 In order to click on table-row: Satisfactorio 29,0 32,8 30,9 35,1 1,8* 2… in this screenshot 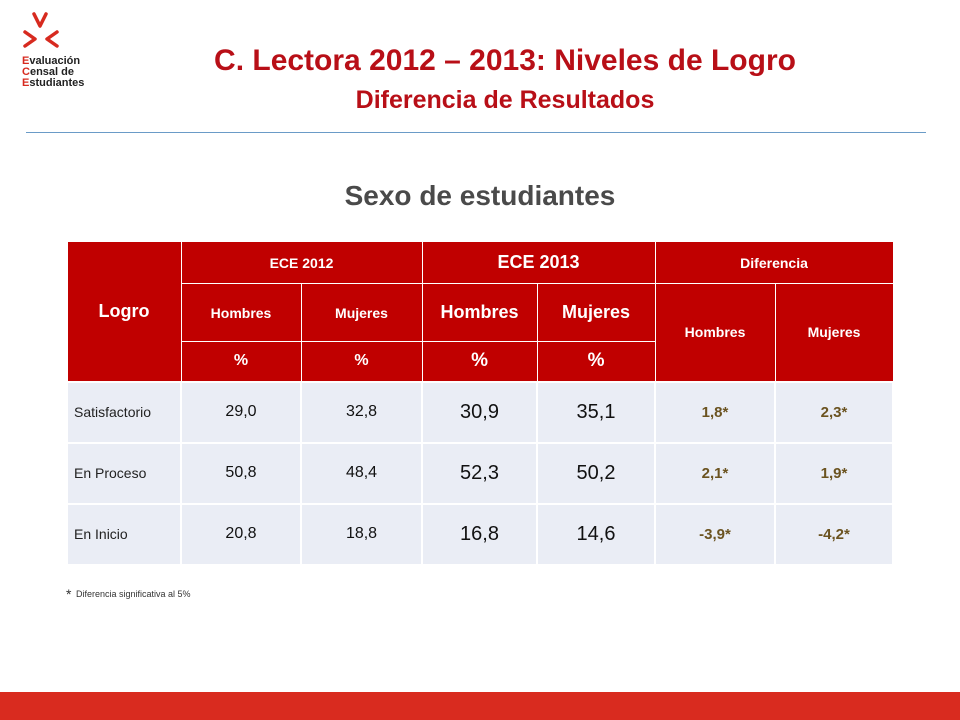, I will do `click(480, 412)`.